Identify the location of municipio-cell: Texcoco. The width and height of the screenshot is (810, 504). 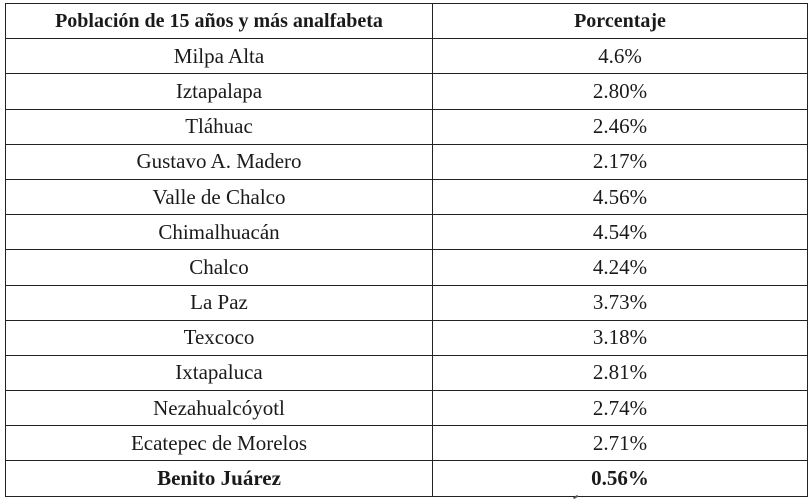
(219, 337).